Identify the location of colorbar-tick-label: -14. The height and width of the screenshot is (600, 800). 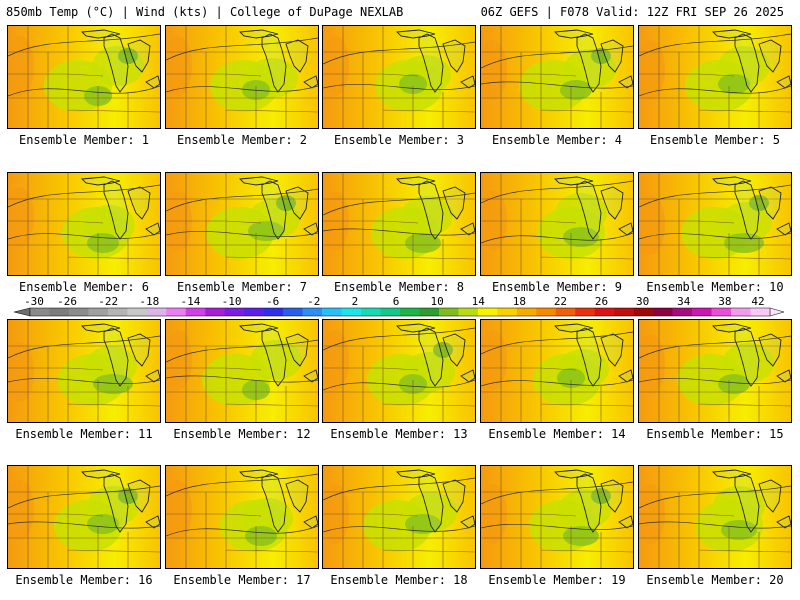
(191, 301).